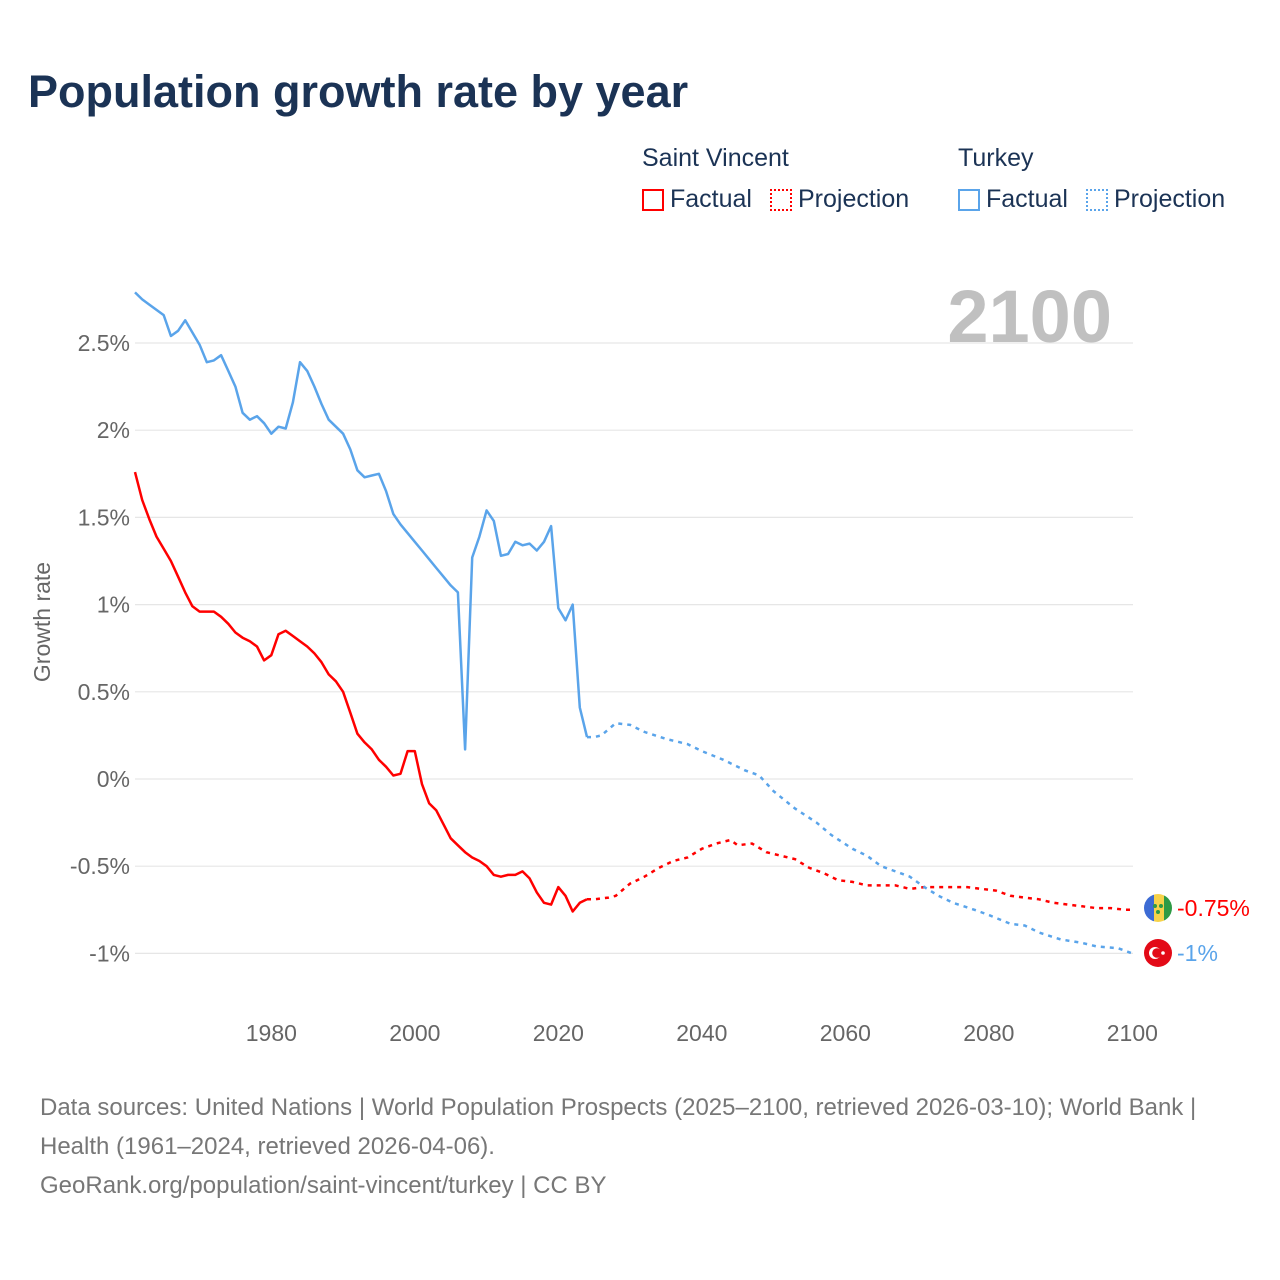 This screenshot has width=1280, height=1280. What do you see at coordinates (1213, 908) in the screenshot?
I see `saint-vincent-end-label: -0.75%` at bounding box center [1213, 908].